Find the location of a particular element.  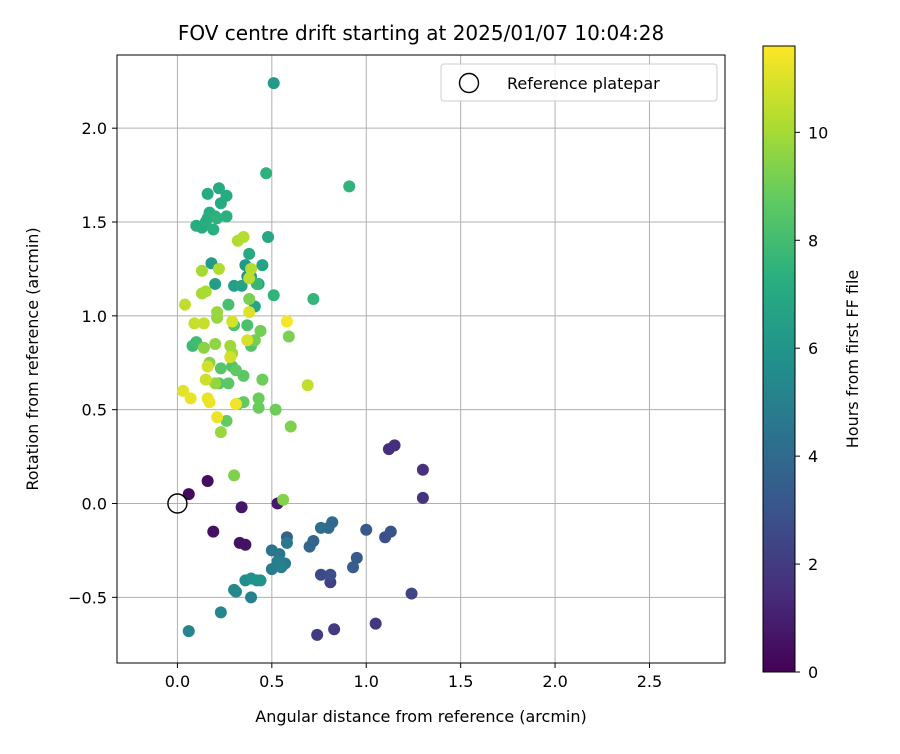

y-axis-label: Rotation from reference (arcmin) is located at coordinates (32, 358).